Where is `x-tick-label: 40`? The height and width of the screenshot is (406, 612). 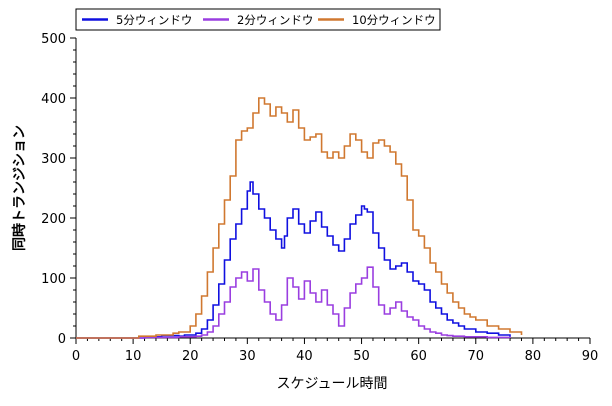
x-tick-label: 40 is located at coordinates (304, 356).